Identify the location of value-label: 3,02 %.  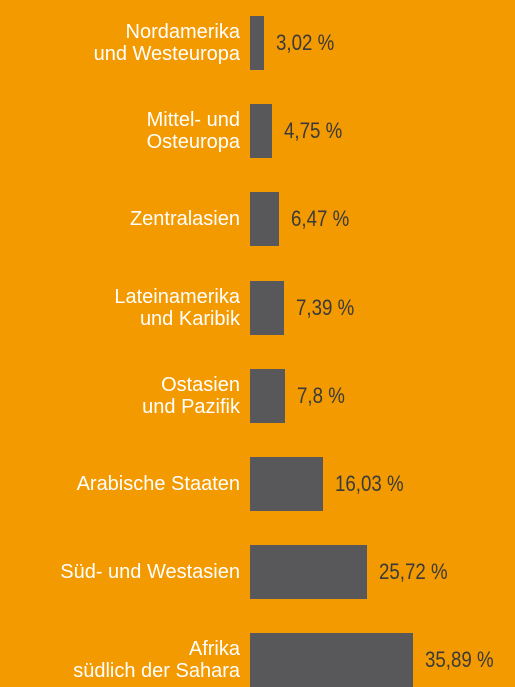
(304, 42).